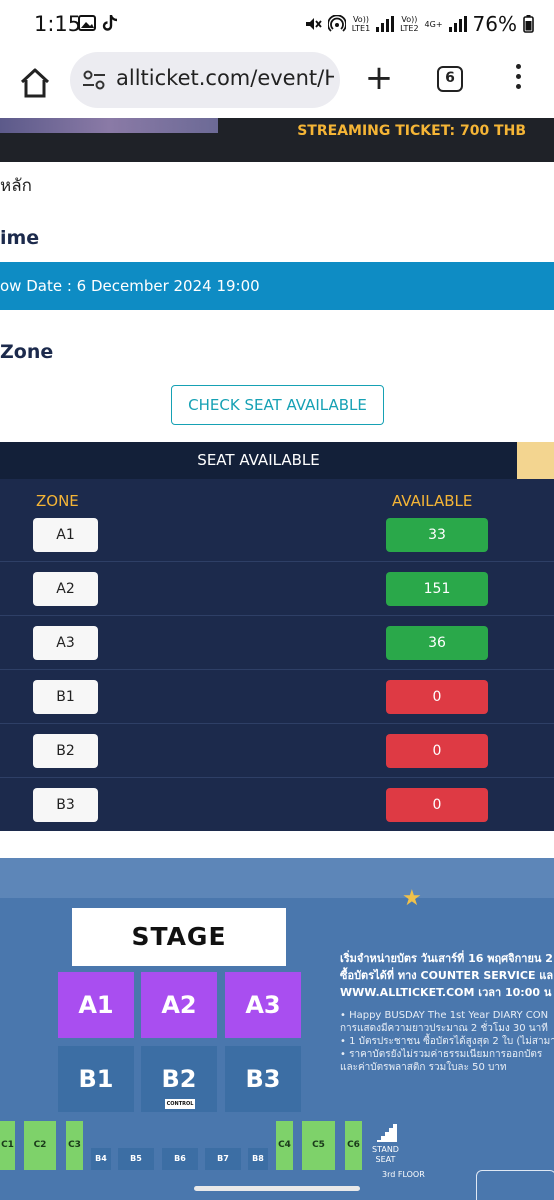  I want to click on zone-b6-block: B6, so click(180, 1159).